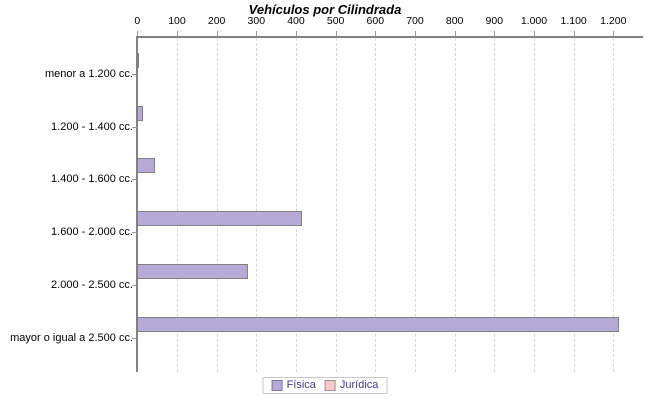 The width and height of the screenshot is (650, 400). Describe the element at coordinates (137, 21) in the screenshot. I see `x-tick-label: 0` at that location.